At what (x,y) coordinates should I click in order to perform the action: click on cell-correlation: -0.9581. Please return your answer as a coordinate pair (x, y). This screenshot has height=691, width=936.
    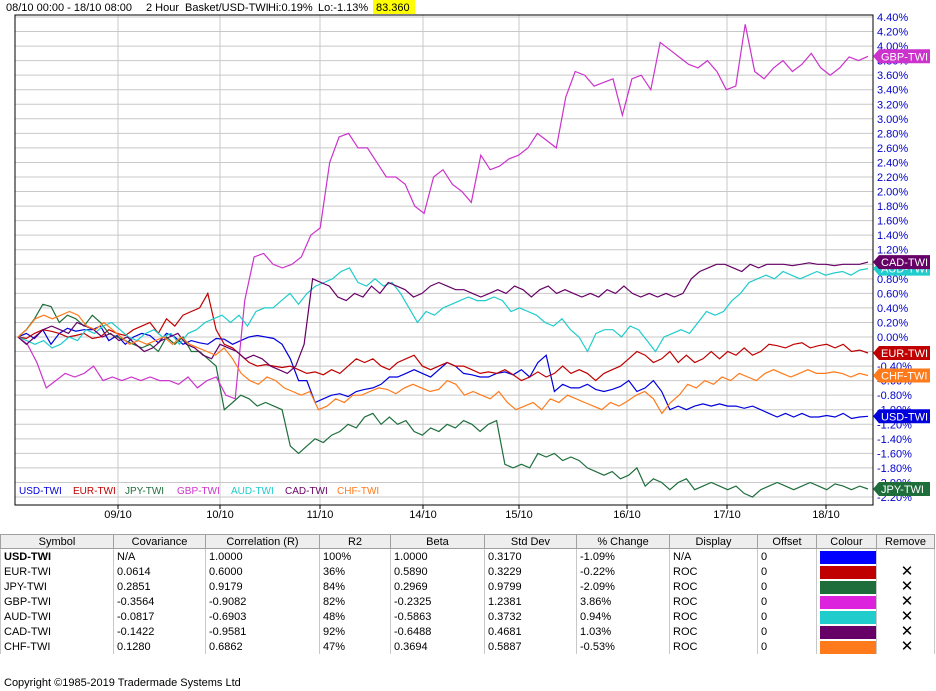
    Looking at the image, I should click on (262, 631).